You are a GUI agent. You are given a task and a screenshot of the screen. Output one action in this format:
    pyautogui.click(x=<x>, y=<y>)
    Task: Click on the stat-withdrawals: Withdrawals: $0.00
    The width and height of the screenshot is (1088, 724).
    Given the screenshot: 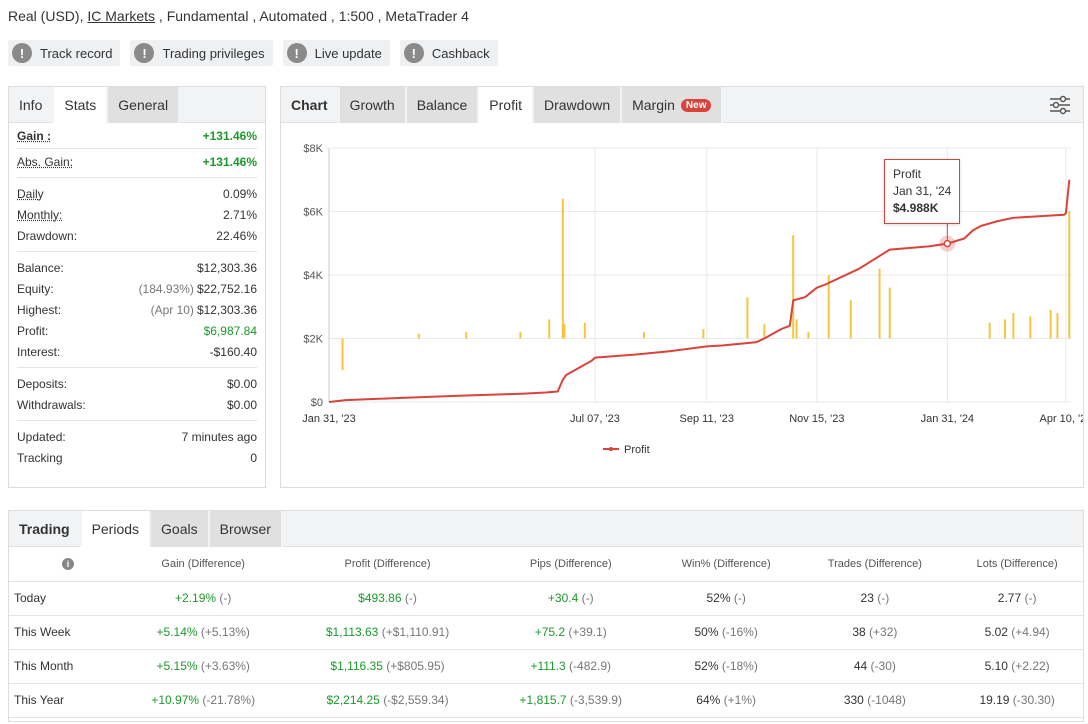 What is the action you would take?
    pyautogui.click(x=137, y=404)
    